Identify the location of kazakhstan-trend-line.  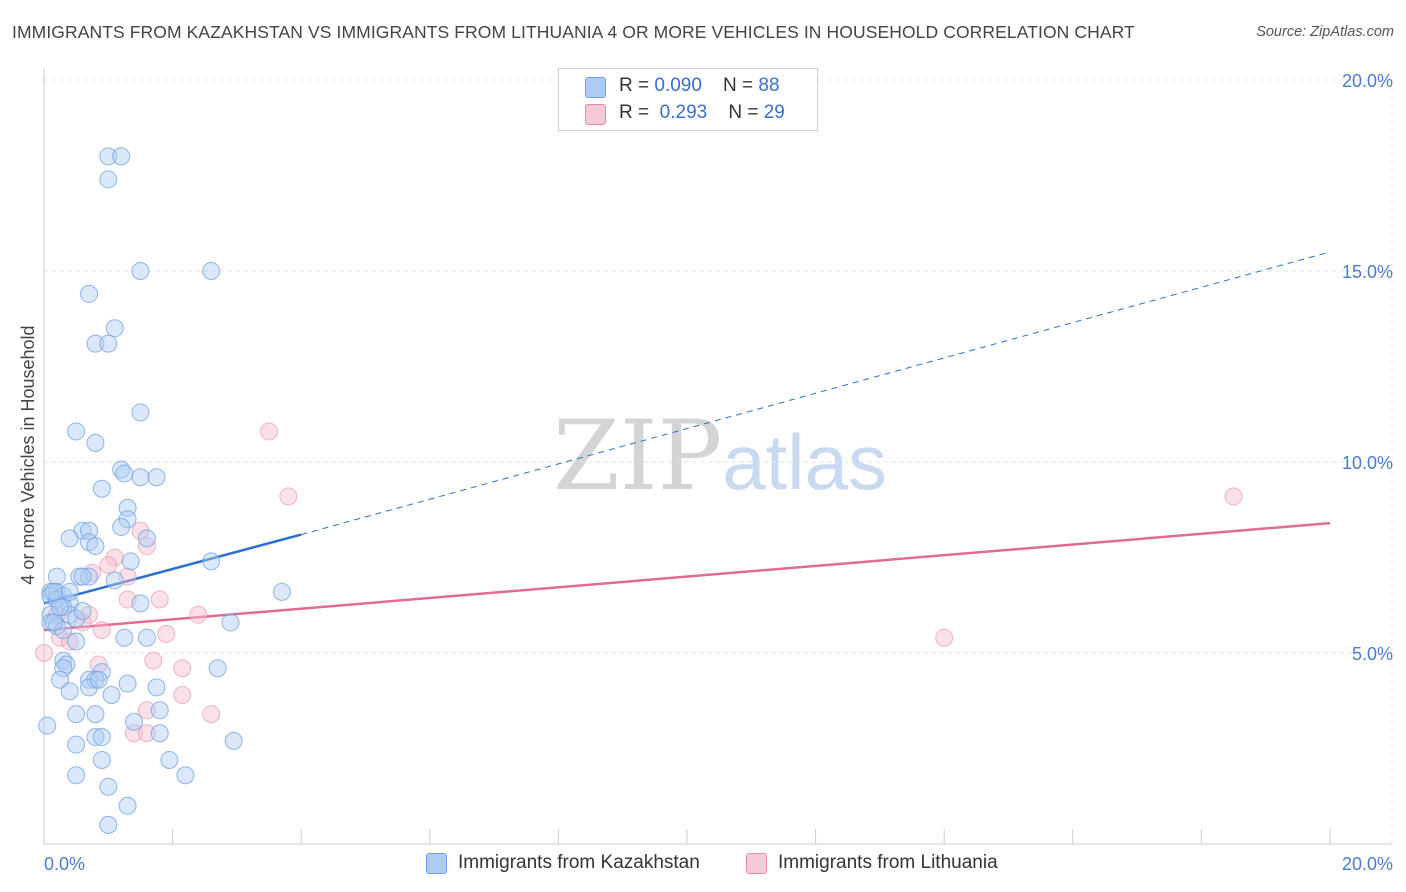
(172, 569).